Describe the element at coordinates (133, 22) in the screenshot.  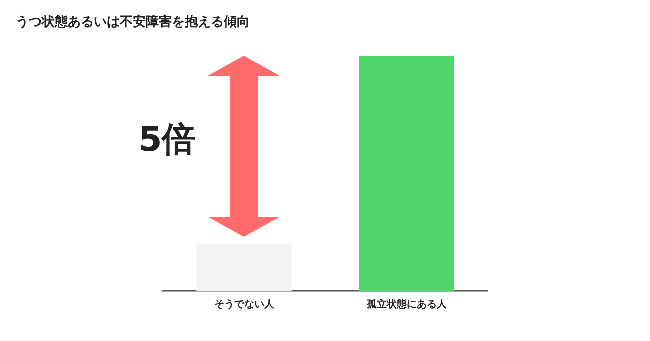
I see `chart-title: うつ状態あるいは不安障害を抱える傾向` at that location.